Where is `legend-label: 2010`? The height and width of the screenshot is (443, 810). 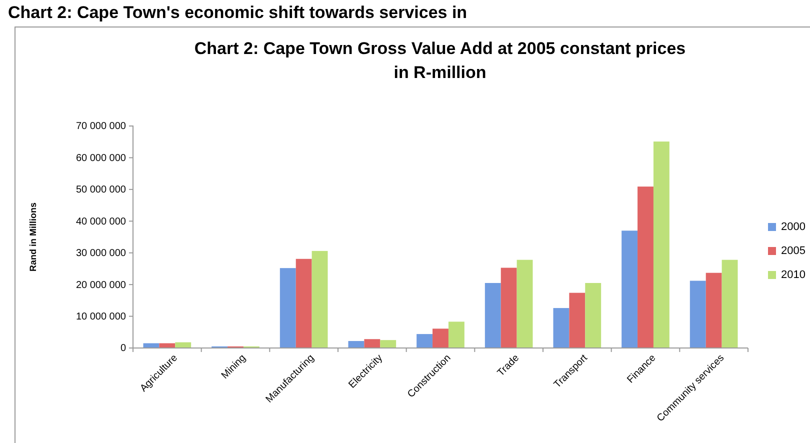
legend-label: 2010 is located at coordinates (793, 275).